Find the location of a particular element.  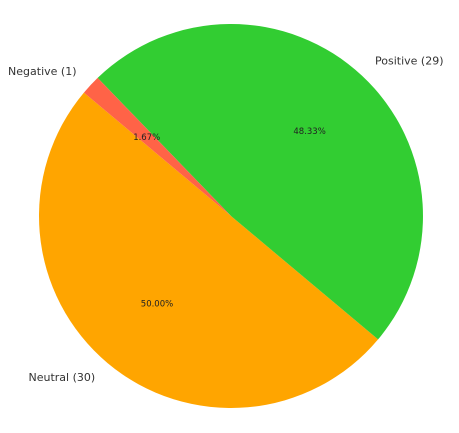

slice-percent-neutral: 50.00% is located at coordinates (157, 305).